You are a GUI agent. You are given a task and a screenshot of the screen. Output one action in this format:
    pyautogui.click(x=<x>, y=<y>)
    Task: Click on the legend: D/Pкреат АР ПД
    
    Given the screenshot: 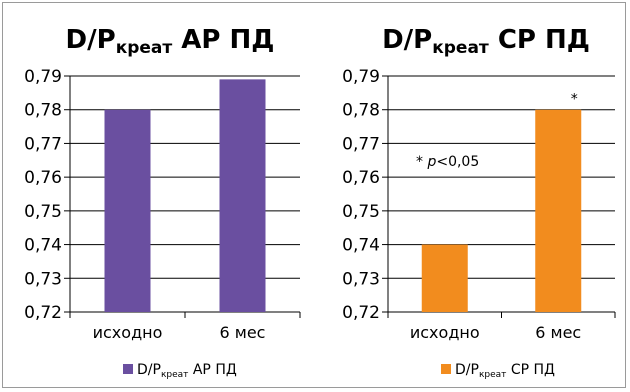 What is the action you would take?
    pyautogui.click(x=180, y=371)
    